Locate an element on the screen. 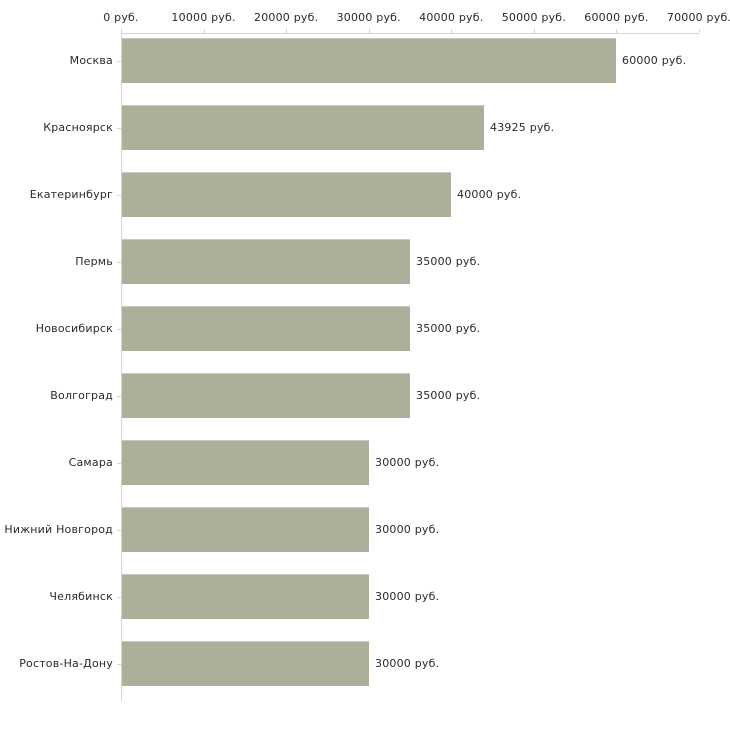  category-label: Нижний Новгород is located at coordinates (58, 529).